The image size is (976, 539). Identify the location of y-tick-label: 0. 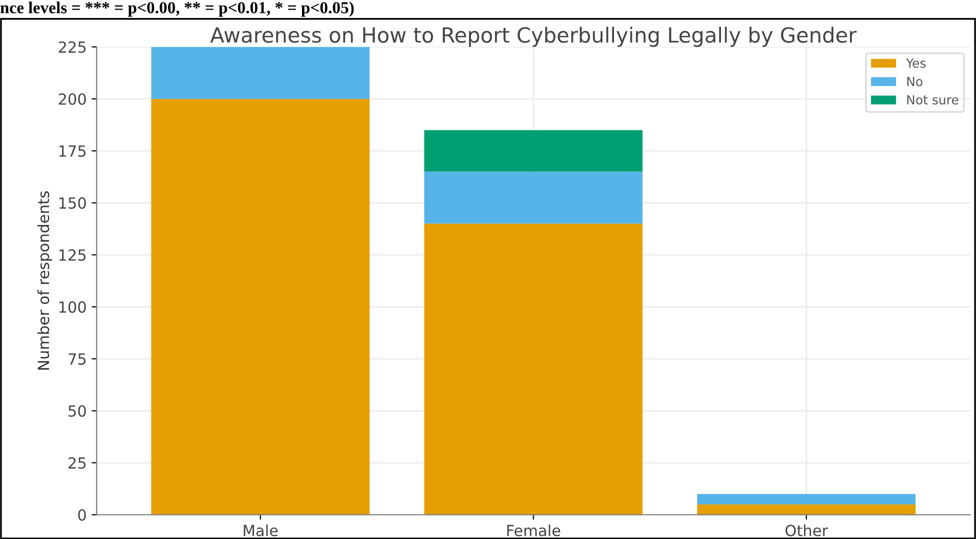
(82, 515).